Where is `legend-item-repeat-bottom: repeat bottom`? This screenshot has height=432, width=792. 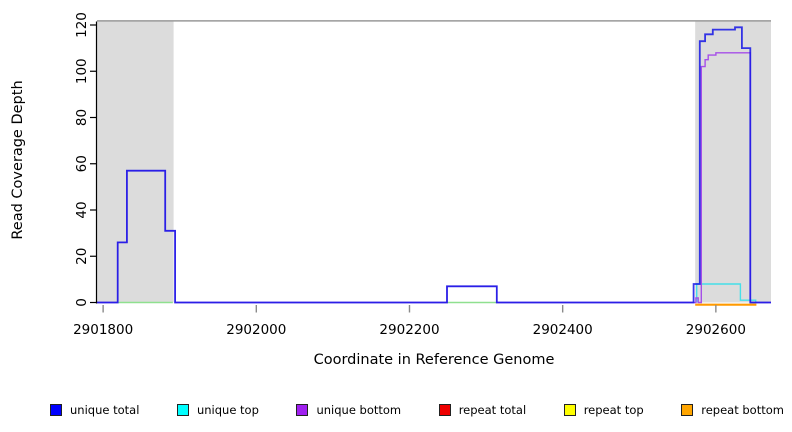 legend-item-repeat-bottom: repeat bottom is located at coordinates (732, 410).